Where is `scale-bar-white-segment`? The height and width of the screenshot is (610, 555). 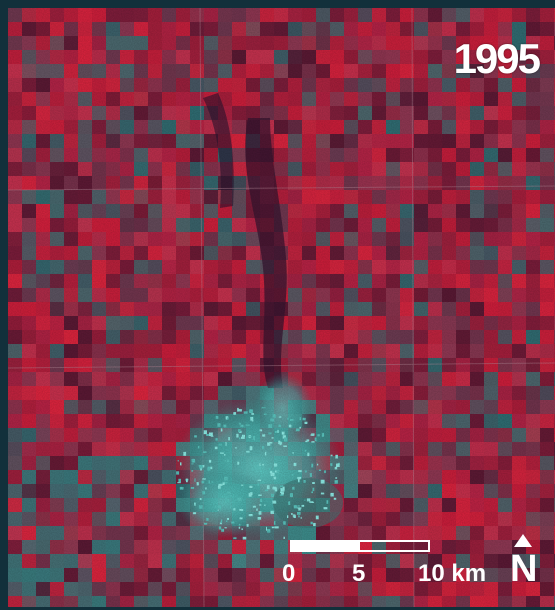 scale-bar-white-segment is located at coordinates (326, 546).